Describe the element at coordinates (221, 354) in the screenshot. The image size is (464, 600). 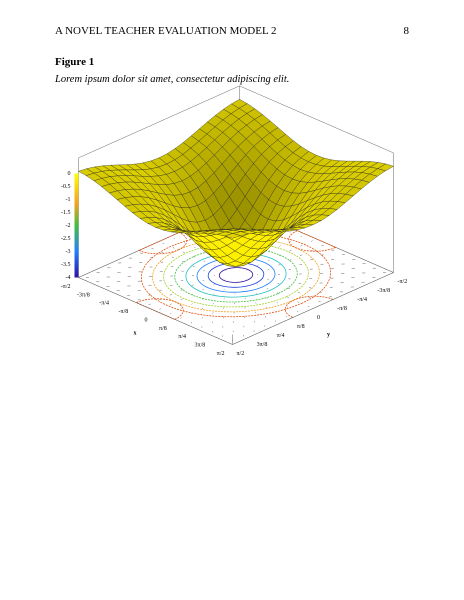
I see `x-tick-label: π/2` at that location.